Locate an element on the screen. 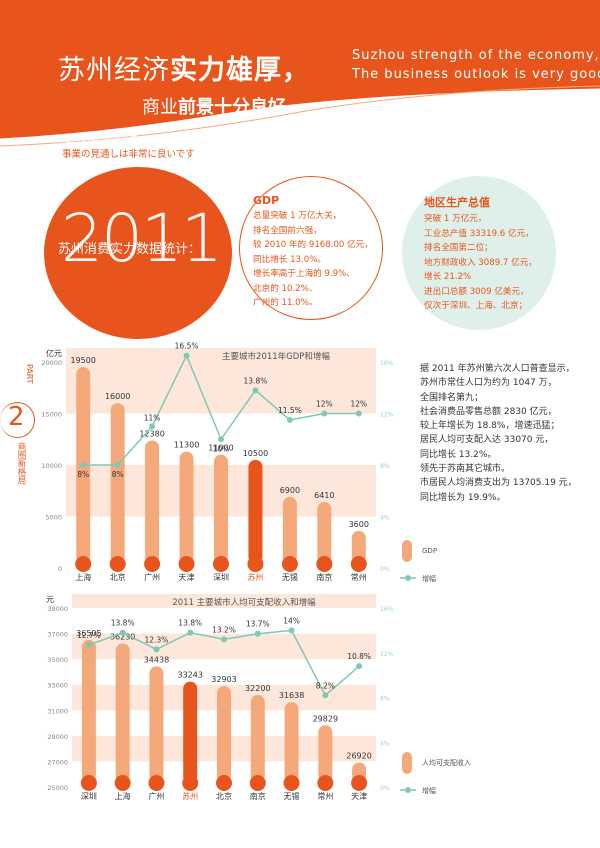 This screenshot has width=600, height=848. y-tick-label: 35000 is located at coordinates (57, 660).